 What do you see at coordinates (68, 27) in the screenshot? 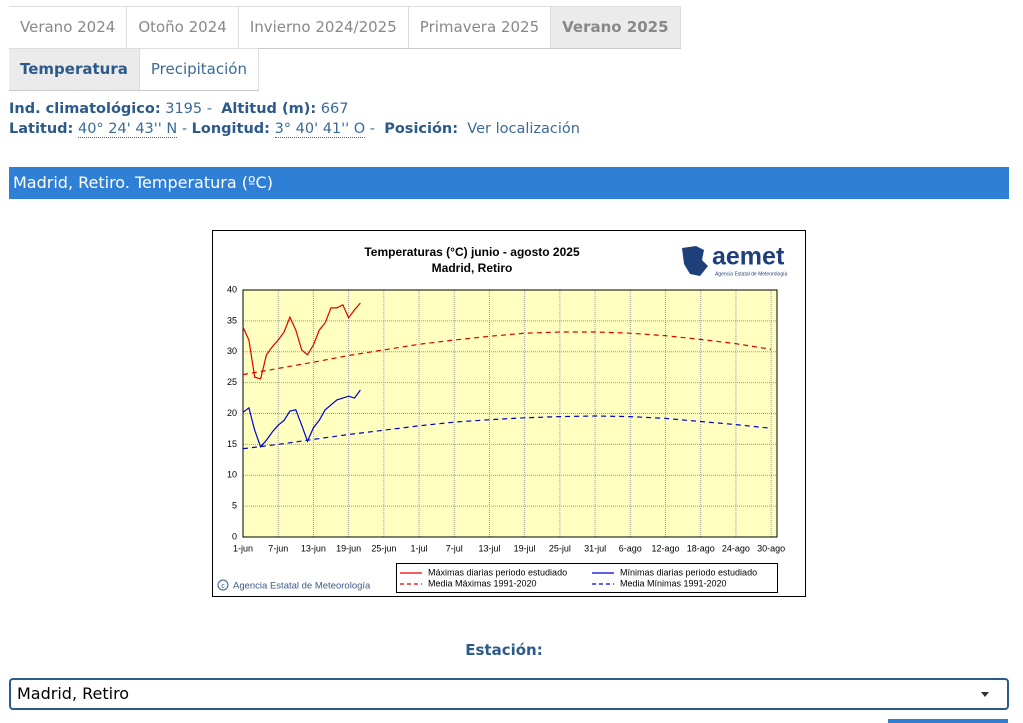
I see `tab: Verano 2024` at bounding box center [68, 27].